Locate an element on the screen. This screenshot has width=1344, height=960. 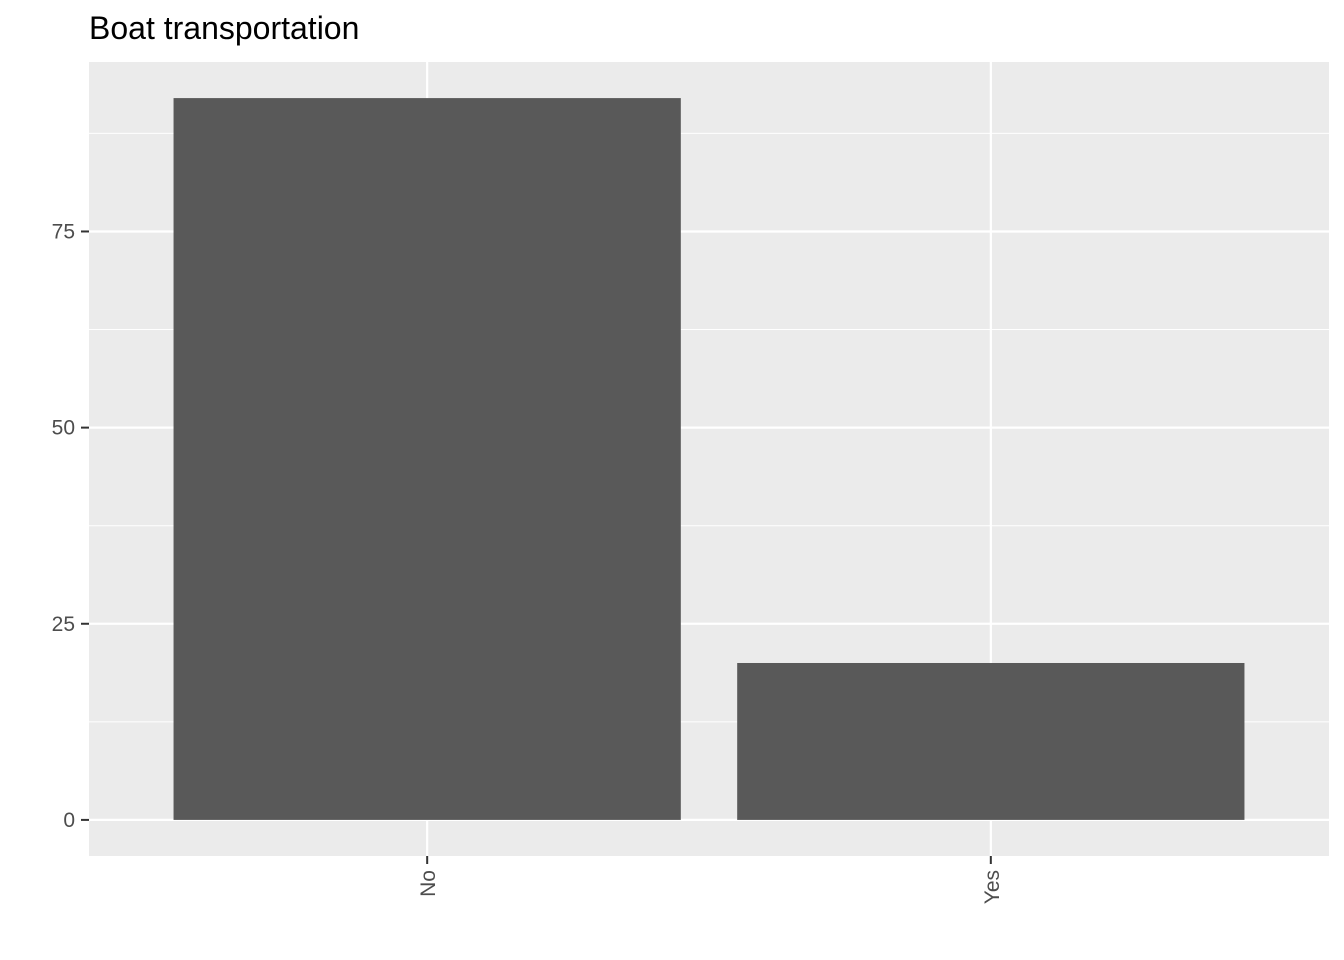
y-tick-label: 0 is located at coordinates (69, 820).